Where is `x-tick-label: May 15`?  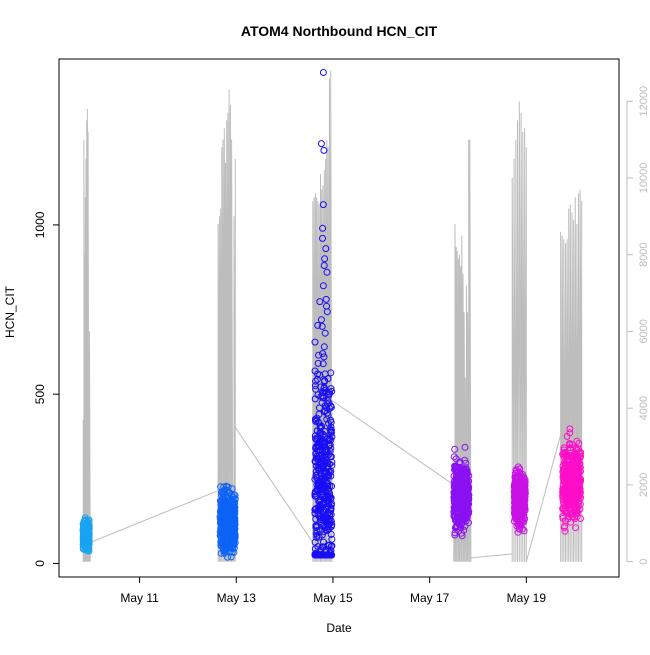
x-tick-label: May 15 is located at coordinates (333, 598).